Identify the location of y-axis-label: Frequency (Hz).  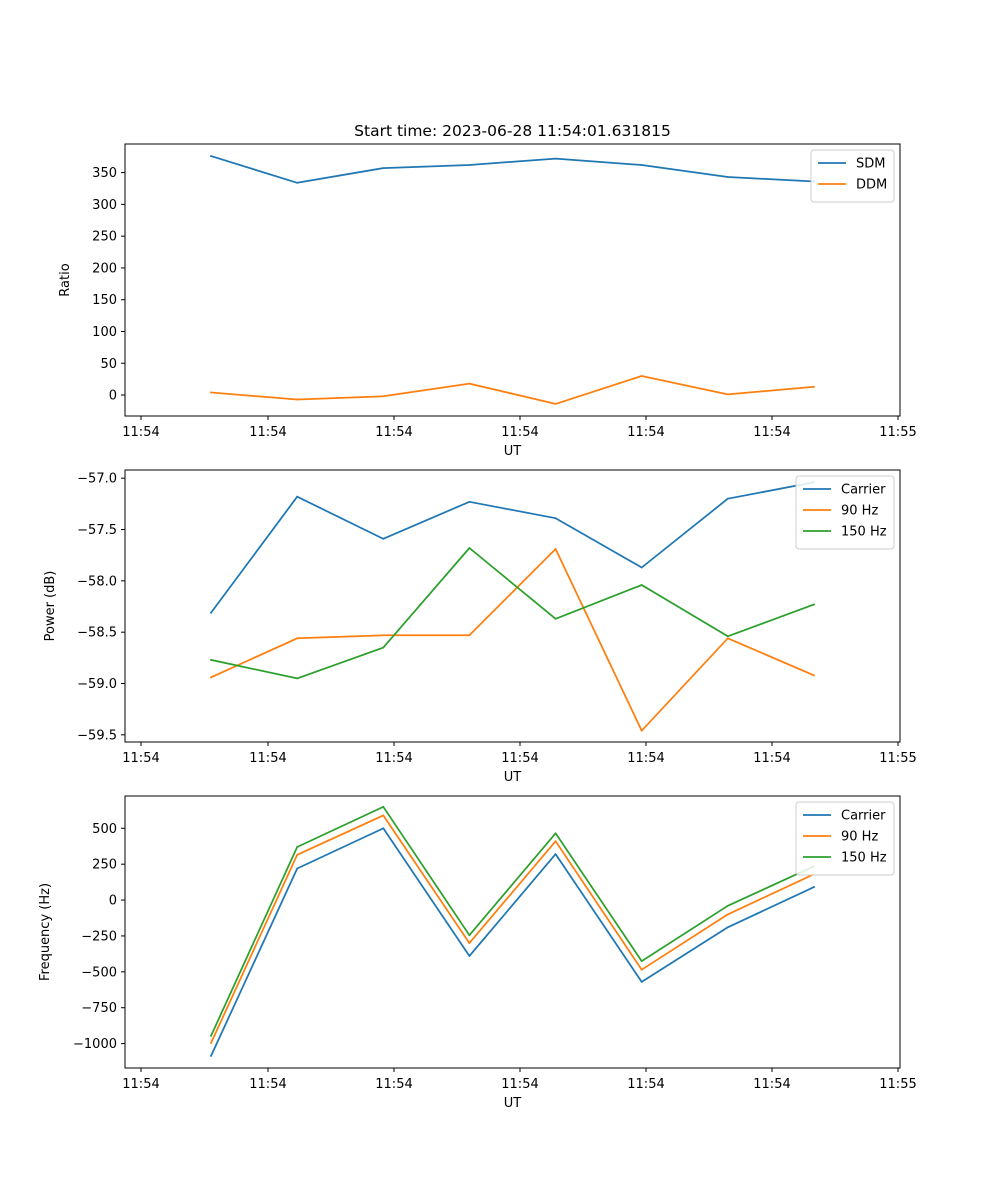
(45, 932).